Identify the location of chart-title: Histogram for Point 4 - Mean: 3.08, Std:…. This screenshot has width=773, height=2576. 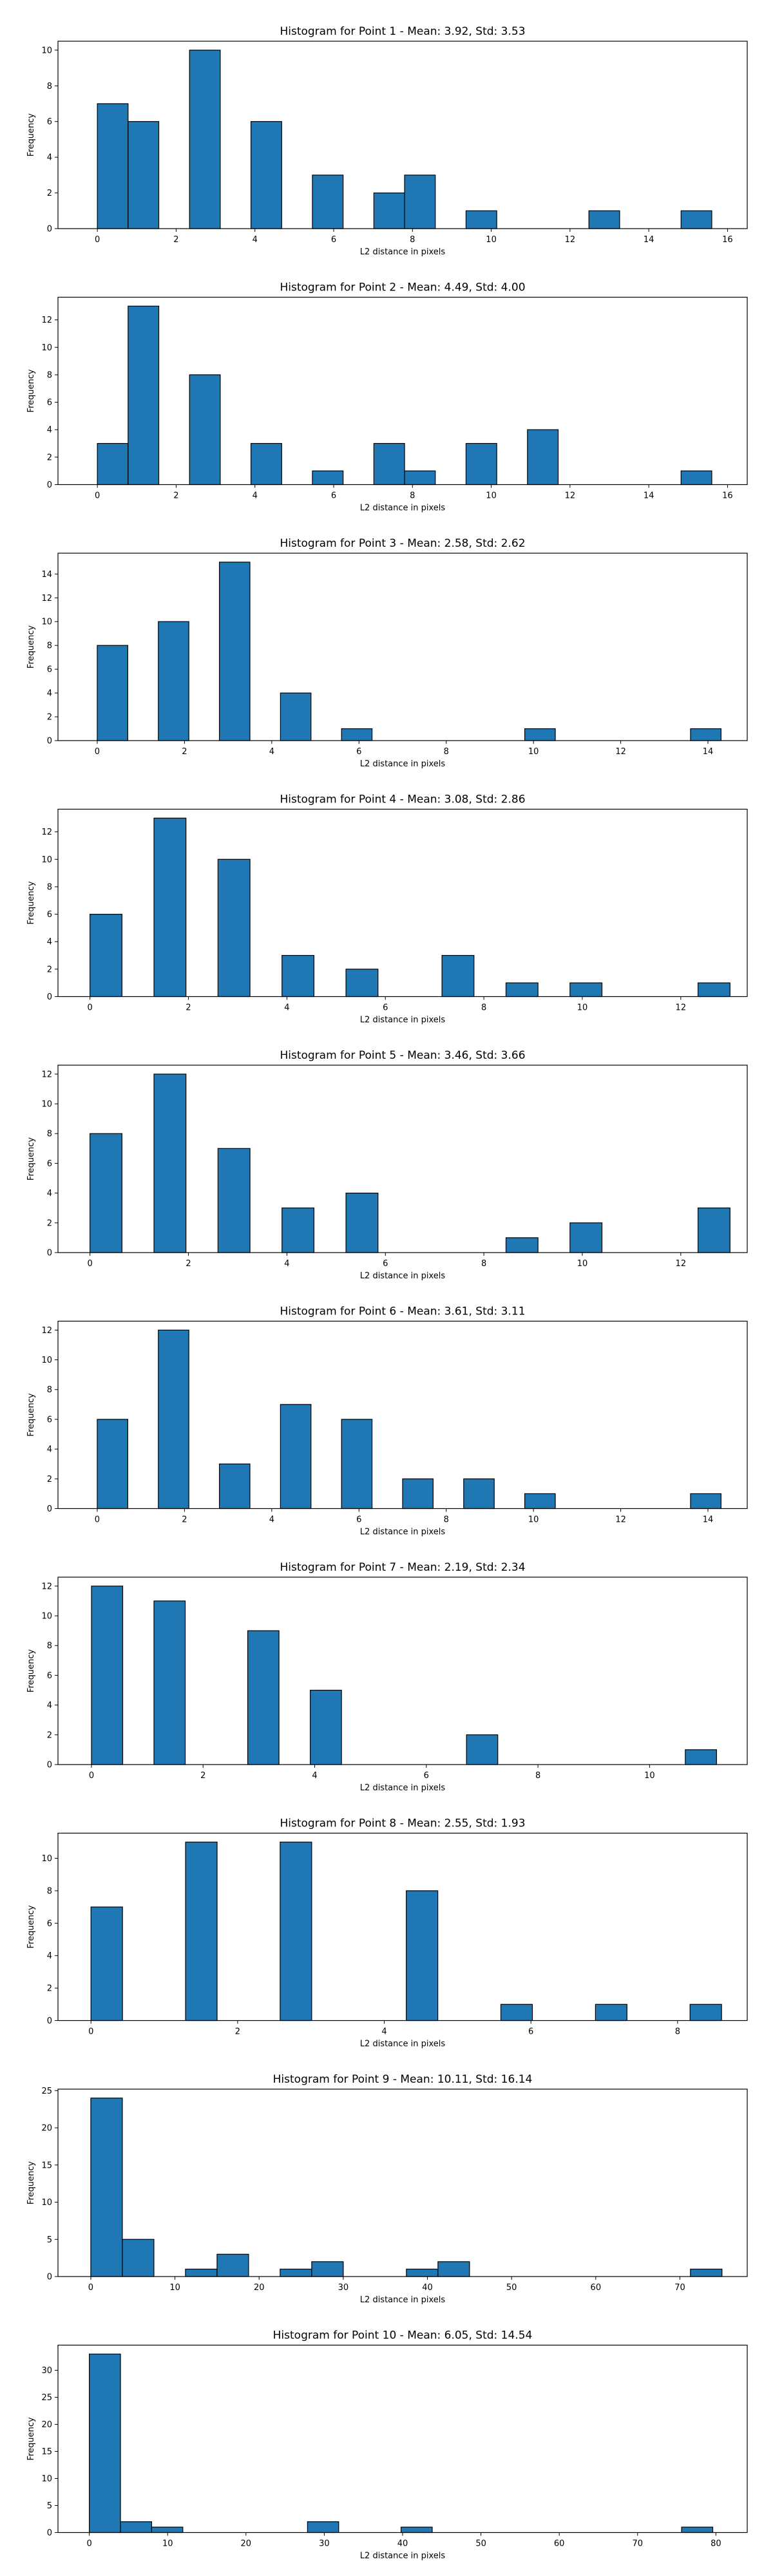
(402, 799).